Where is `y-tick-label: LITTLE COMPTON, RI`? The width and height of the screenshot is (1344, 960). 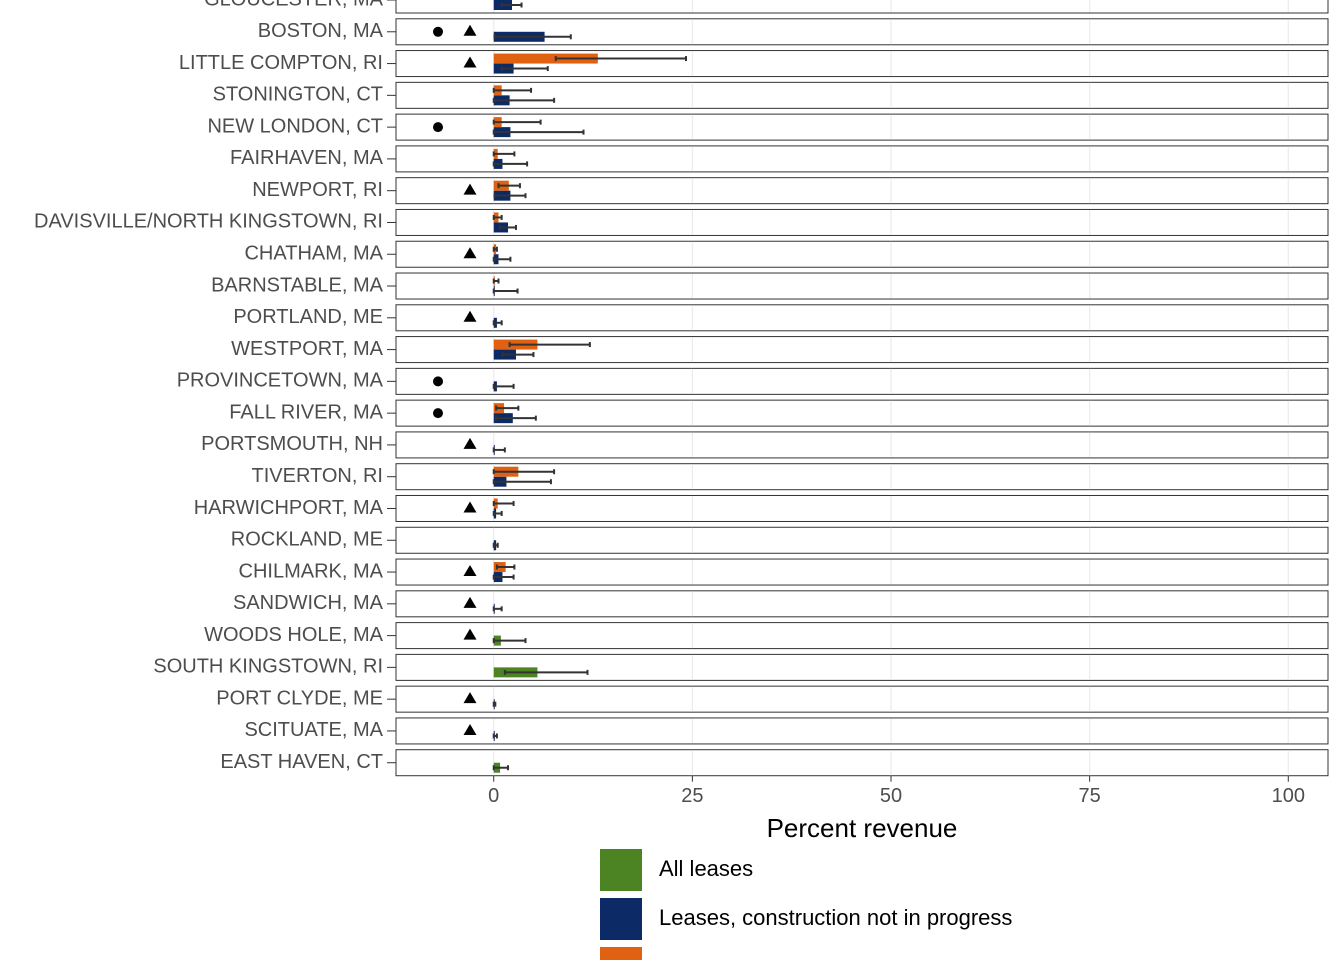
y-tick-label: LITTLE COMPTON, RI is located at coordinates (281, 63).